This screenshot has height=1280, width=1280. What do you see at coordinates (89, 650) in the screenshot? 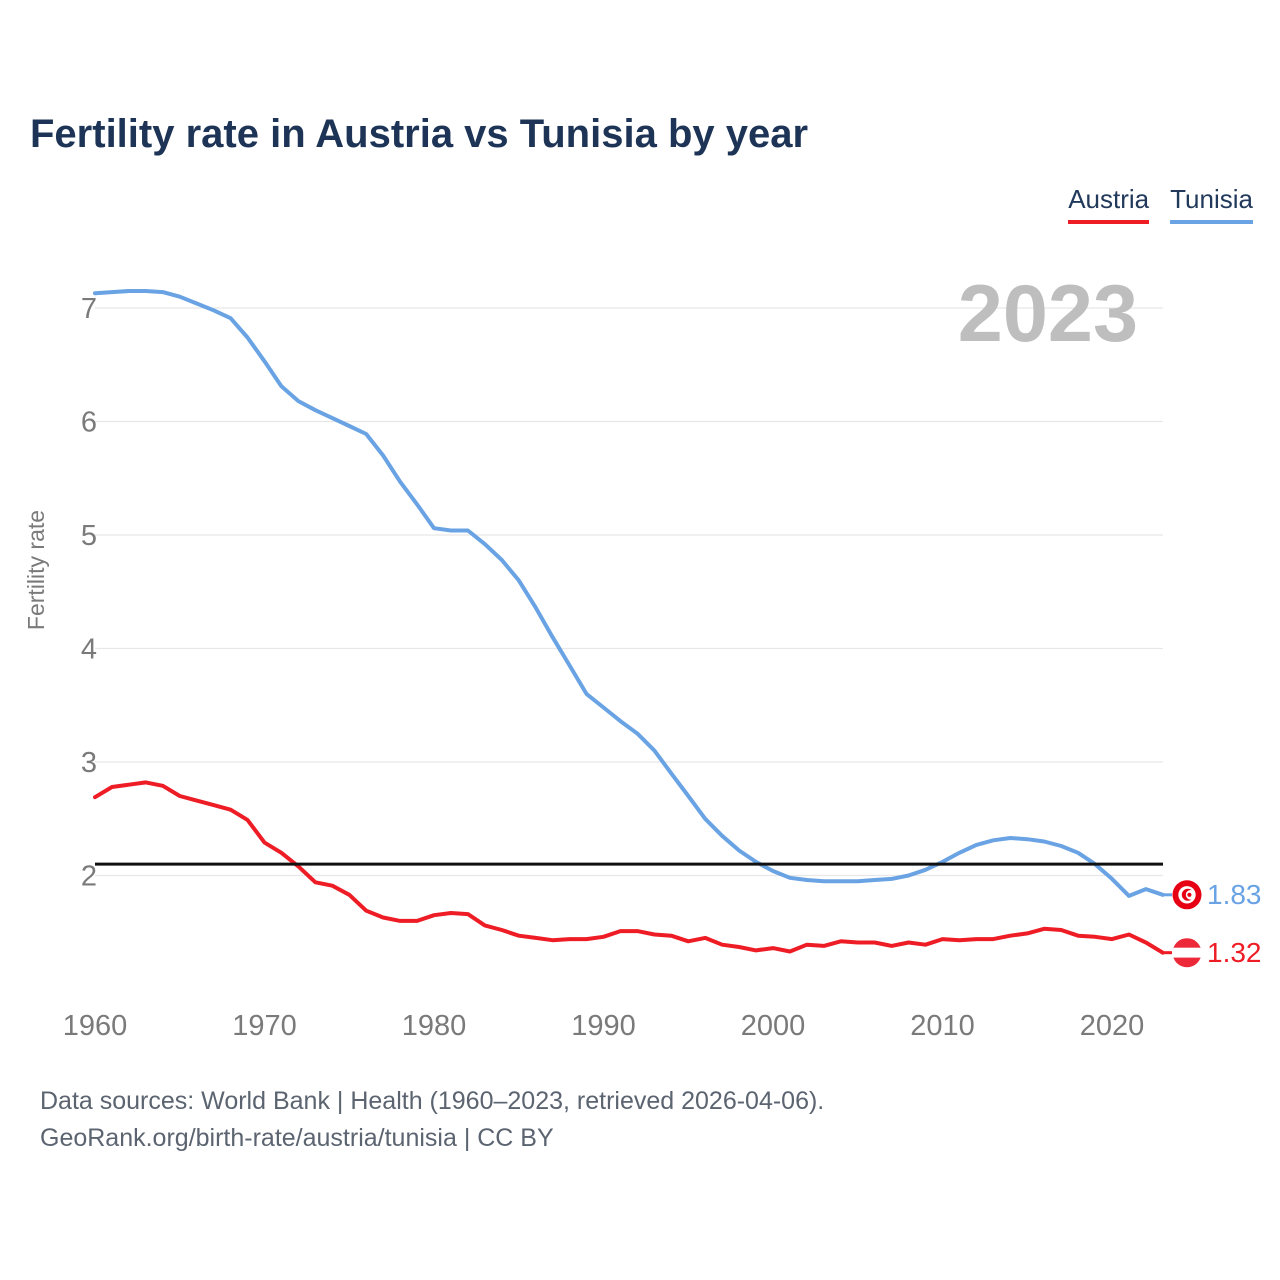
I see `y-tick-label: 4` at bounding box center [89, 650].